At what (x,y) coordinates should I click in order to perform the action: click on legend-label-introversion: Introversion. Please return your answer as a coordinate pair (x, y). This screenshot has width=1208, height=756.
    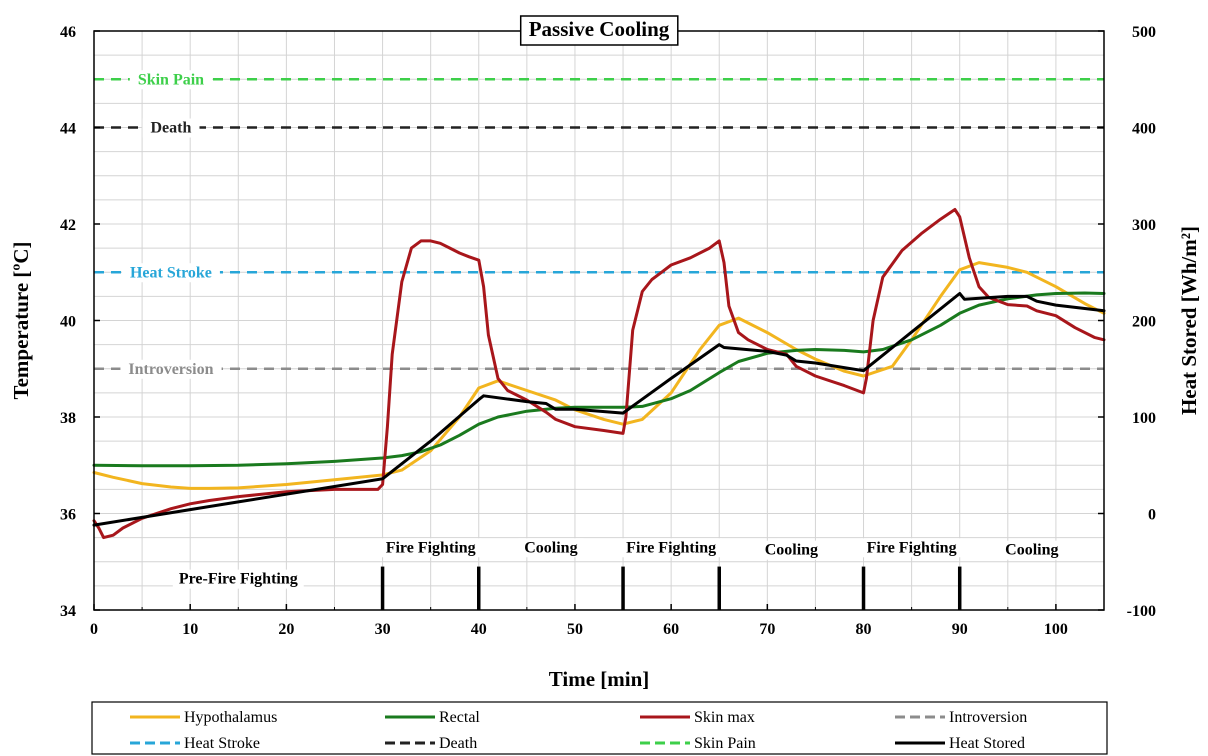
    Looking at the image, I should click on (988, 717).